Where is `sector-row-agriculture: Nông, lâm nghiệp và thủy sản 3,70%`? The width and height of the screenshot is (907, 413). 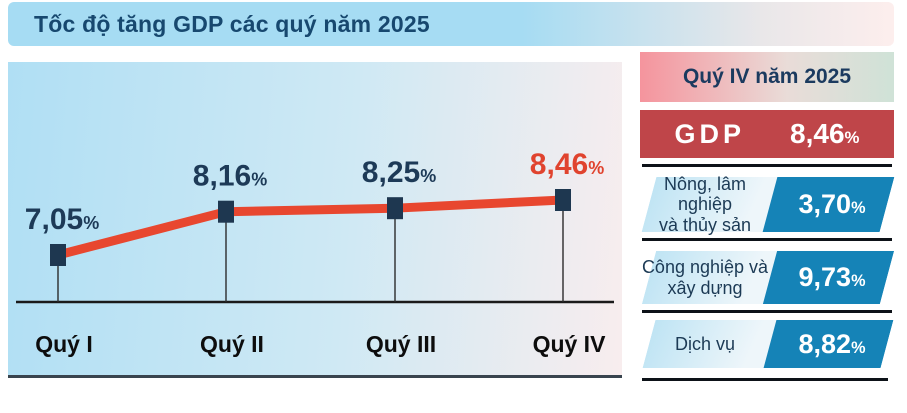 sector-row-agriculture: Nông, lâm nghiệp và thủy sản 3,70% is located at coordinates (767, 204).